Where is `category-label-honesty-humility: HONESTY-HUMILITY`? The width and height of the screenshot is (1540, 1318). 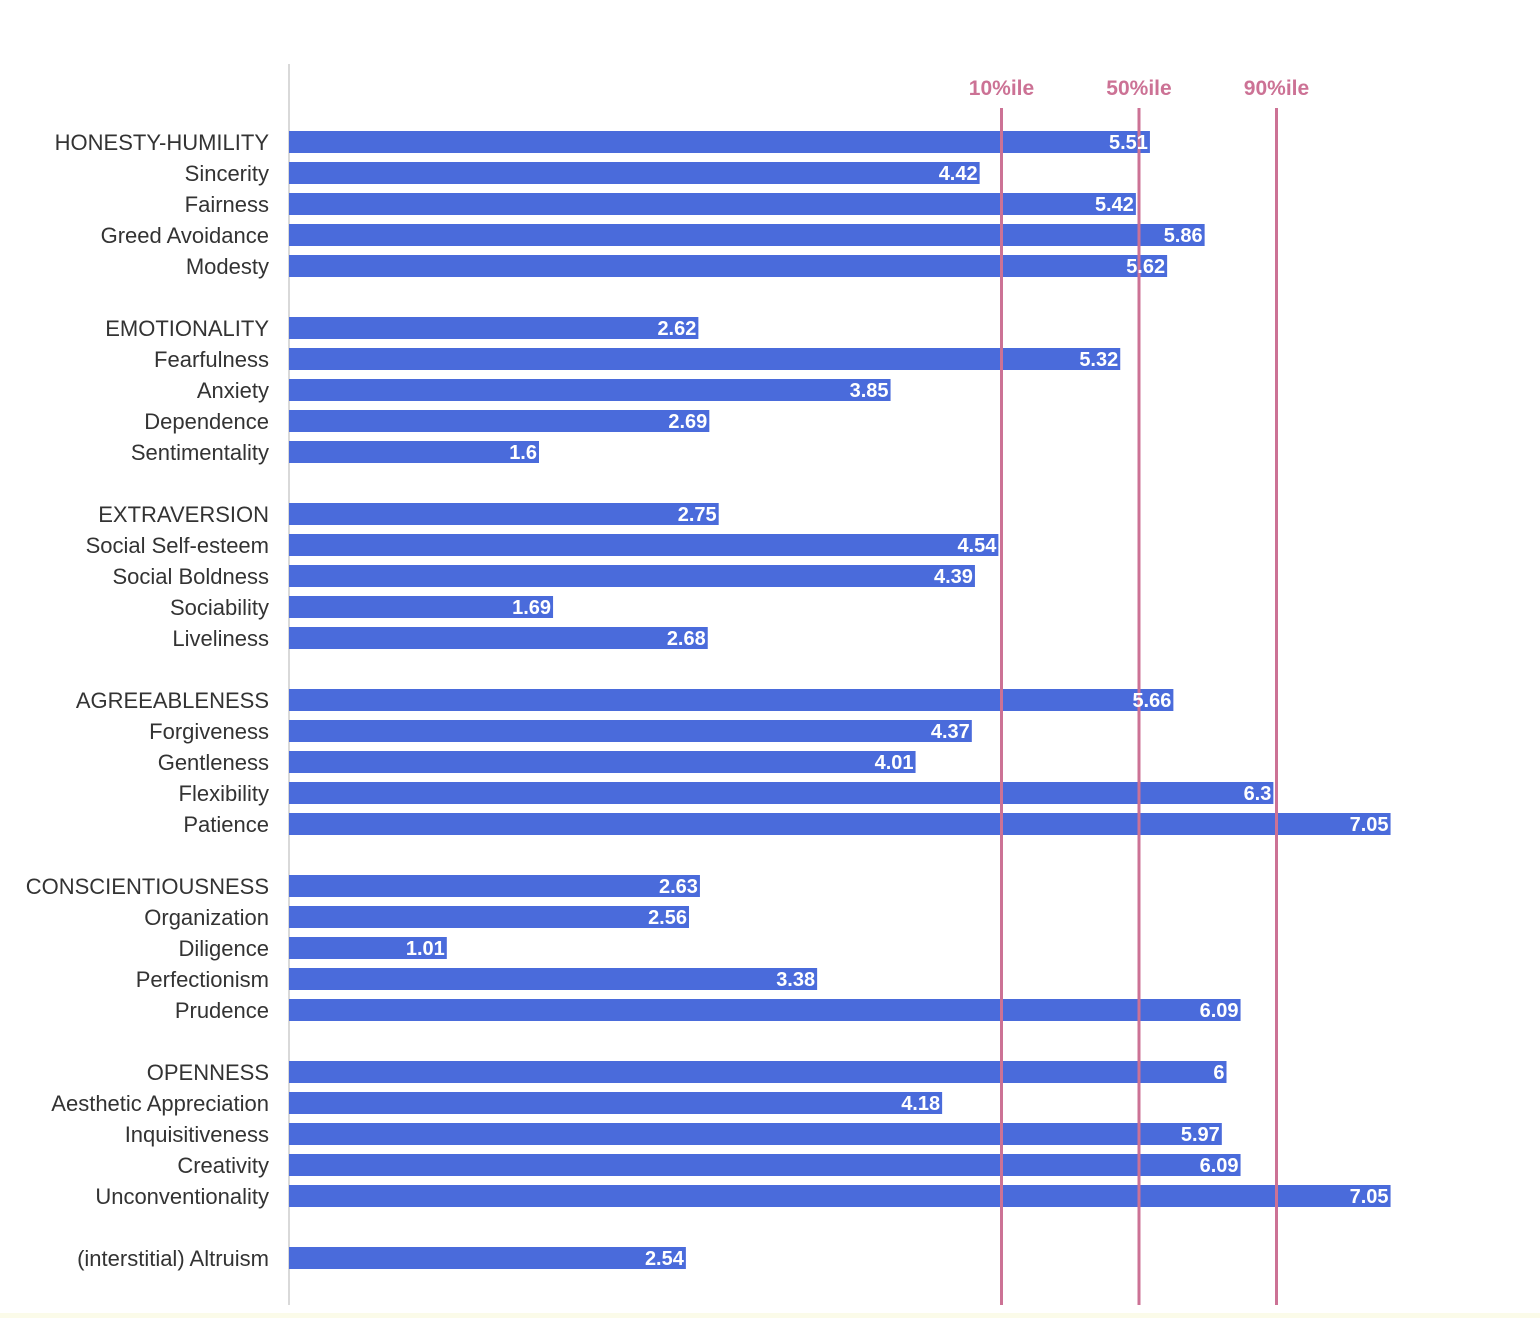
category-label-honesty-humility: HONESTY-HUMILITY is located at coordinates (162, 142).